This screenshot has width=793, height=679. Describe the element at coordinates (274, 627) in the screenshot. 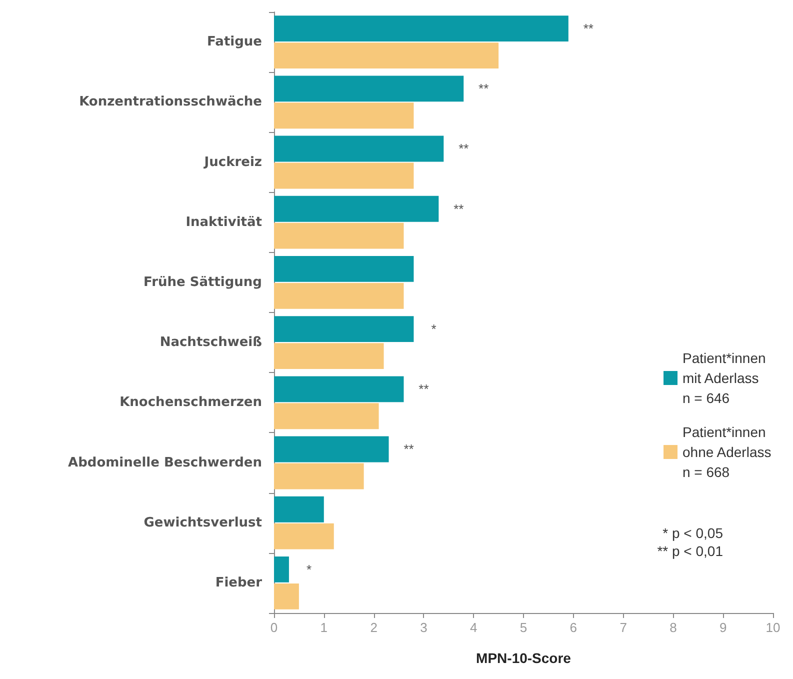

I see `x-tick-label: 0` at that location.